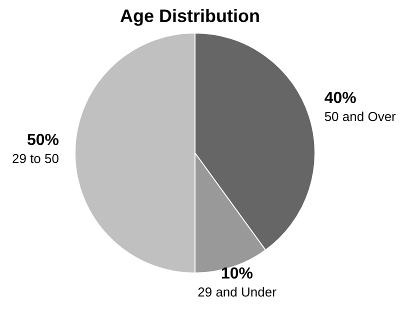 This screenshot has width=404, height=323. I want to click on slice-label: 29 and Under, so click(238, 292).